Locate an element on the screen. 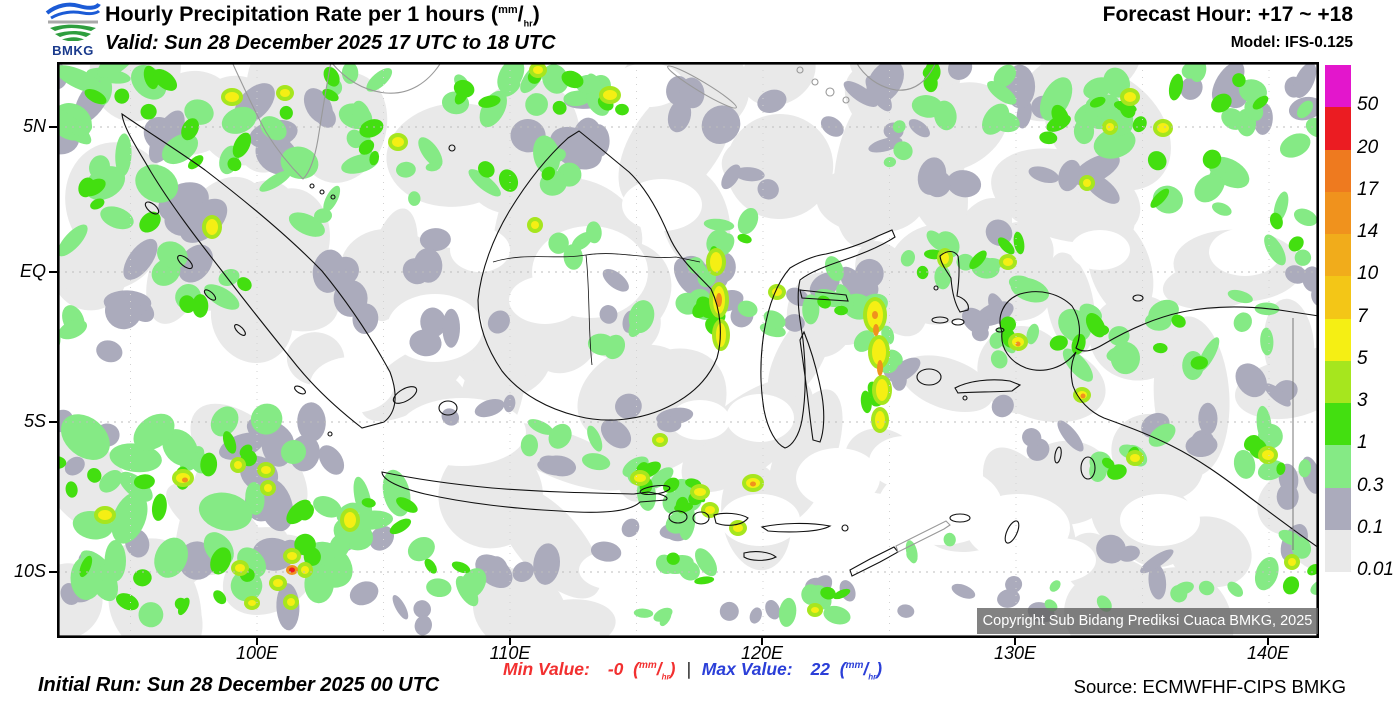  legend-label-5: 5 is located at coordinates (1362, 358).